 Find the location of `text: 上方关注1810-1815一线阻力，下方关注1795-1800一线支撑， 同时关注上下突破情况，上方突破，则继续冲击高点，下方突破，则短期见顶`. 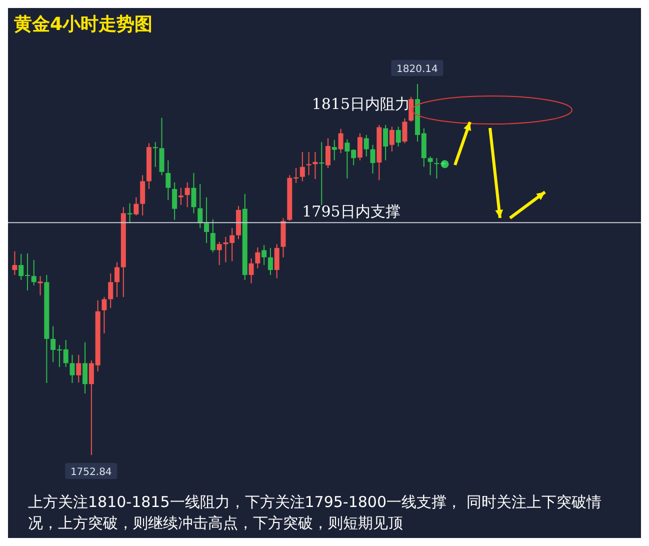

text: 上方关注1810-1815一线阻力，下方关注1795-1800一线支撑， 同时关注上下突破情况，上方突破，则继续冲击高点，下方突破，则短期见顶 is located at coordinates (315, 513).